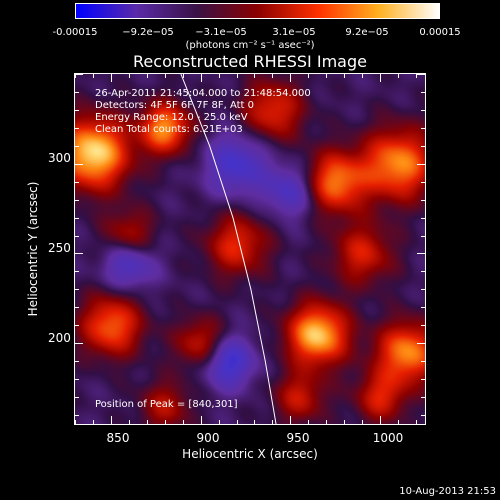 The width and height of the screenshot is (500, 500). I want to click on colorbar-tick-label: −3.1e−05, so click(221, 32).